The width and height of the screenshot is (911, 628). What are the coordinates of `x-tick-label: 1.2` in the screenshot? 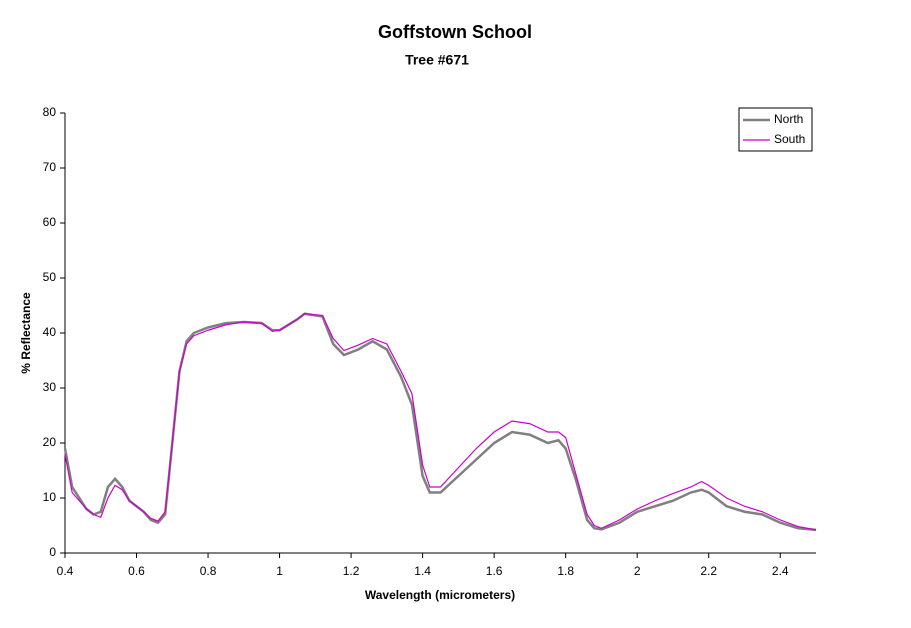 It's located at (351, 571).